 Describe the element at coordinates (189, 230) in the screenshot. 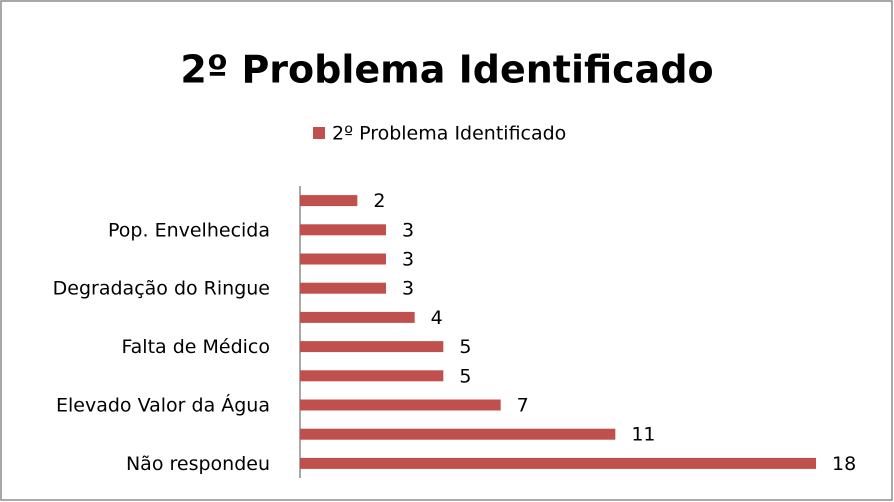

I see `y-tick-label: Pop. Envelhecida` at that location.